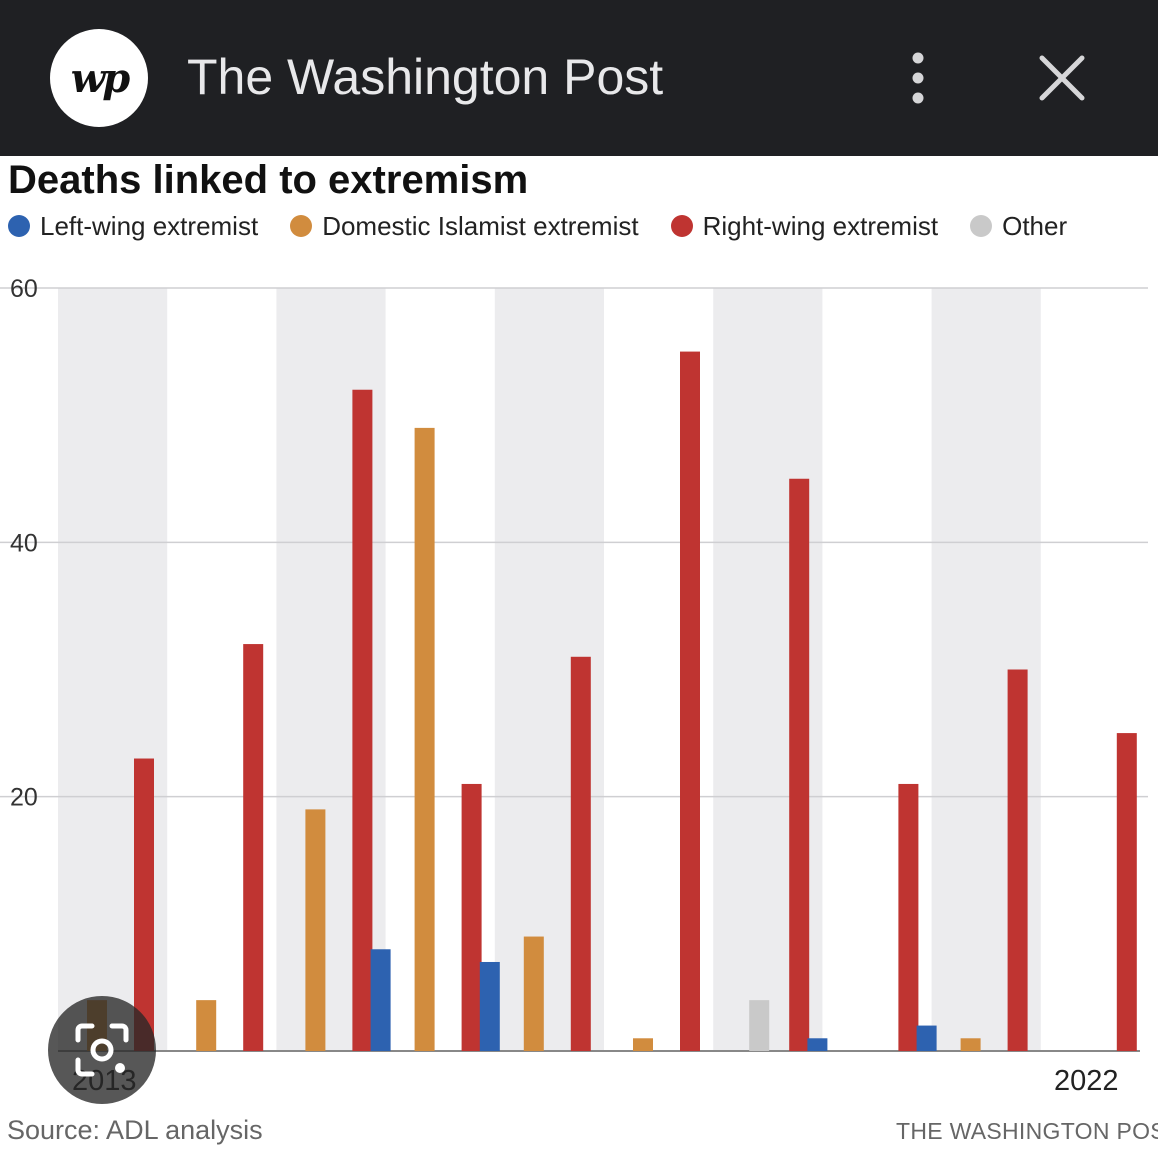 Image resolution: width=1158 pixels, height=1152 pixels. I want to click on legend-swatch-right-wing, so click(681, 226).